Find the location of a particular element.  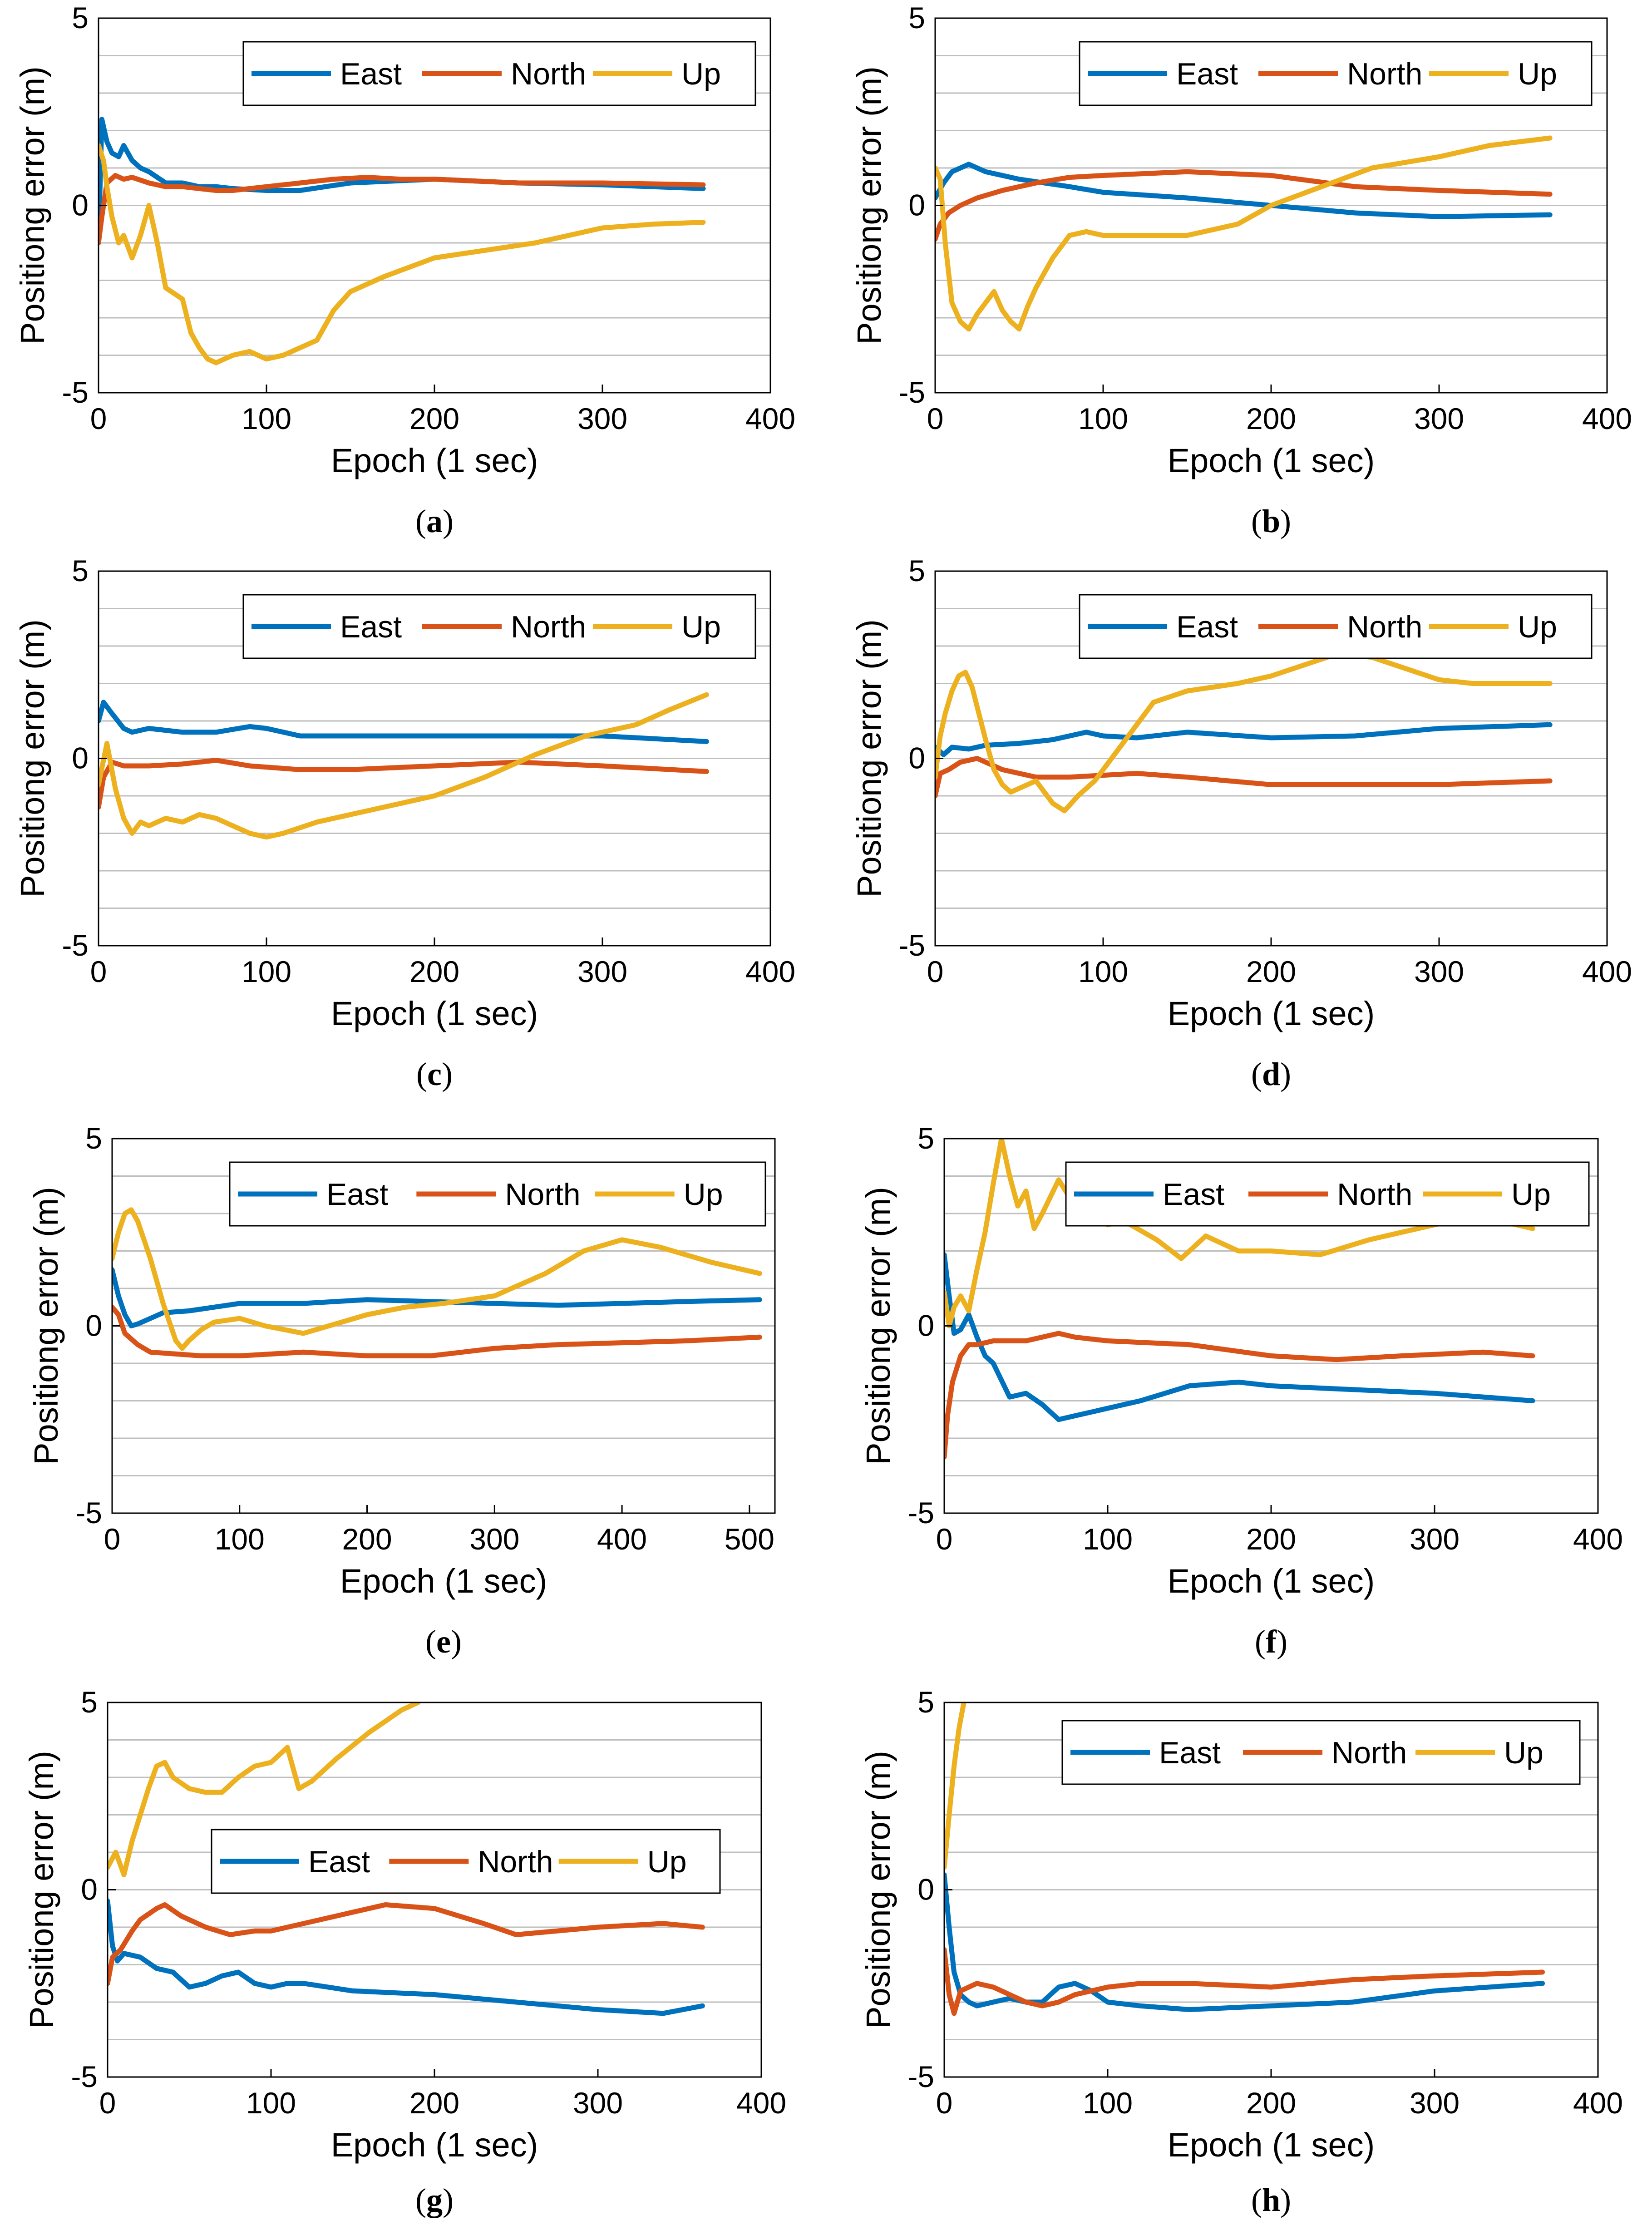

panel-caption: (b) is located at coordinates (1271, 521).